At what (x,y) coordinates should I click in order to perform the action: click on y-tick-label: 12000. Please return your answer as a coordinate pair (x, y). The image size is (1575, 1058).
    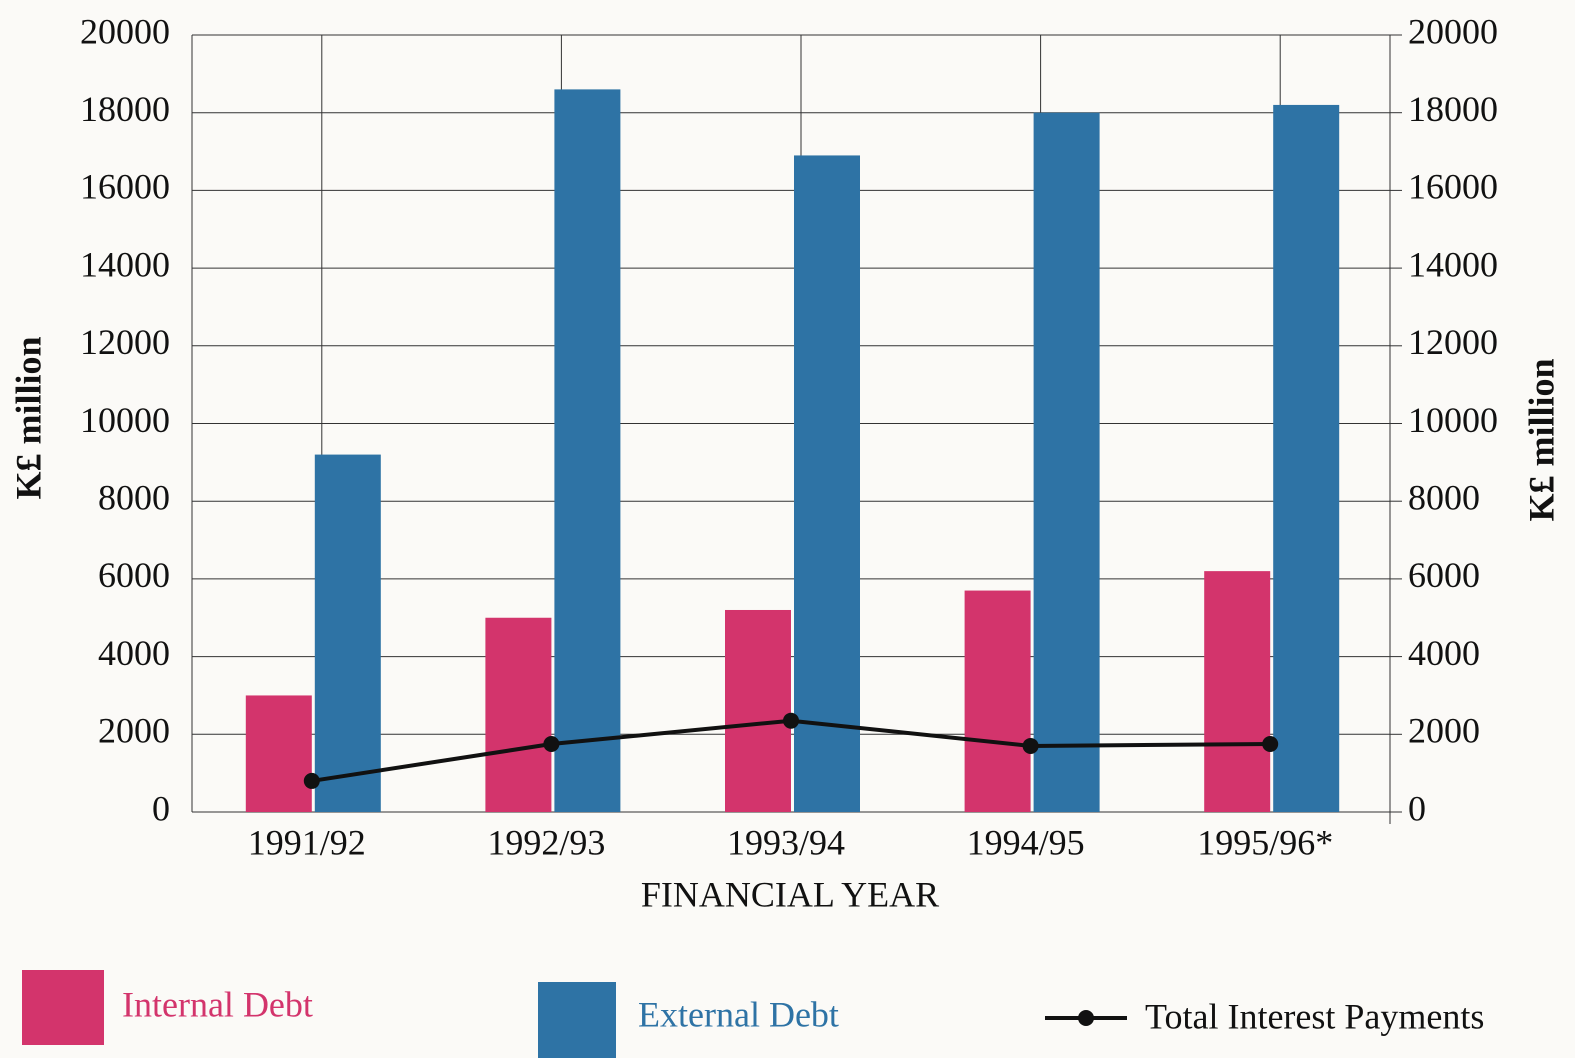
    Looking at the image, I should click on (125, 342).